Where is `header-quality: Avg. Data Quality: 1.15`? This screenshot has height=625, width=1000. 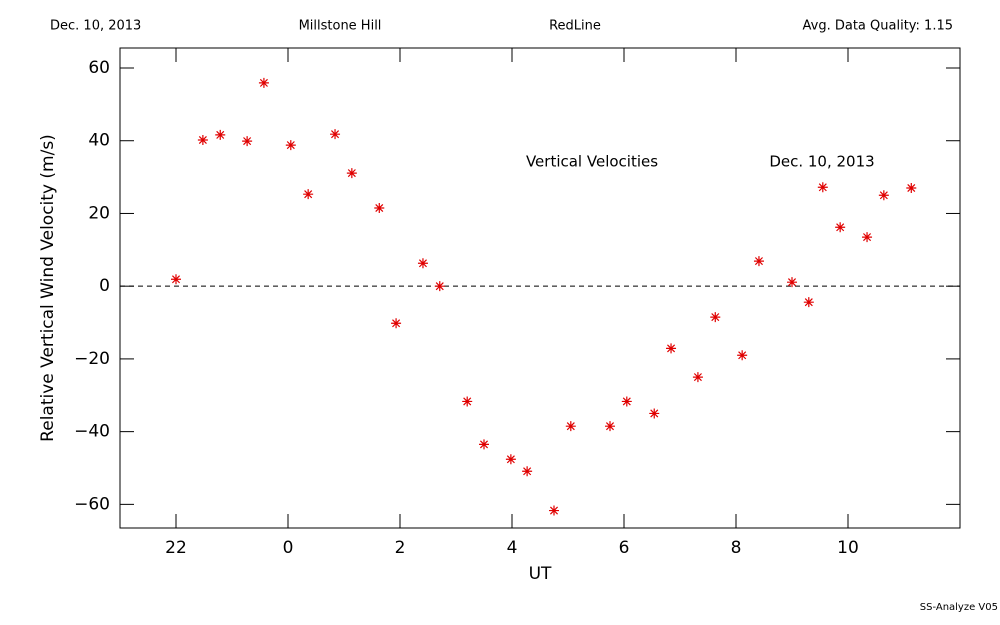 header-quality: Avg. Data Quality: 1.15 is located at coordinates (878, 26).